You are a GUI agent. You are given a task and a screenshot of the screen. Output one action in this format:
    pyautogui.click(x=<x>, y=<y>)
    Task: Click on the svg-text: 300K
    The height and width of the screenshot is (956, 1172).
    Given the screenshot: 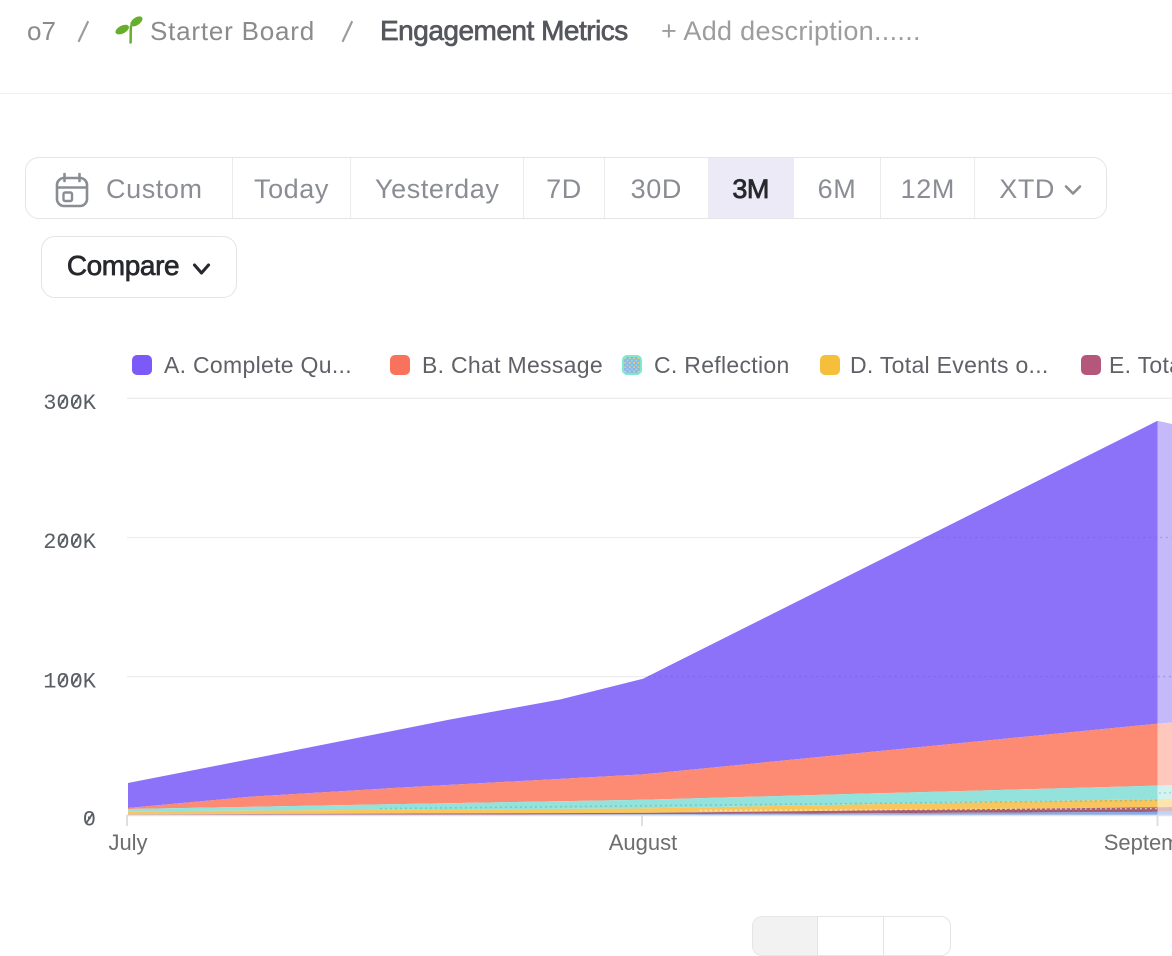 What is the action you would take?
    pyautogui.click(x=70, y=403)
    